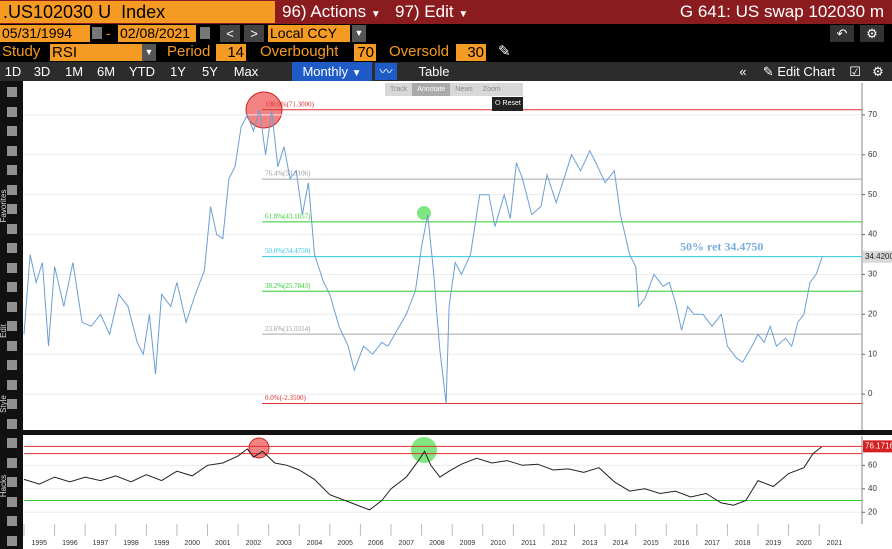 Image resolution: width=892 pixels, height=549 pixels. I want to click on collapse-button: «, so click(743, 71).